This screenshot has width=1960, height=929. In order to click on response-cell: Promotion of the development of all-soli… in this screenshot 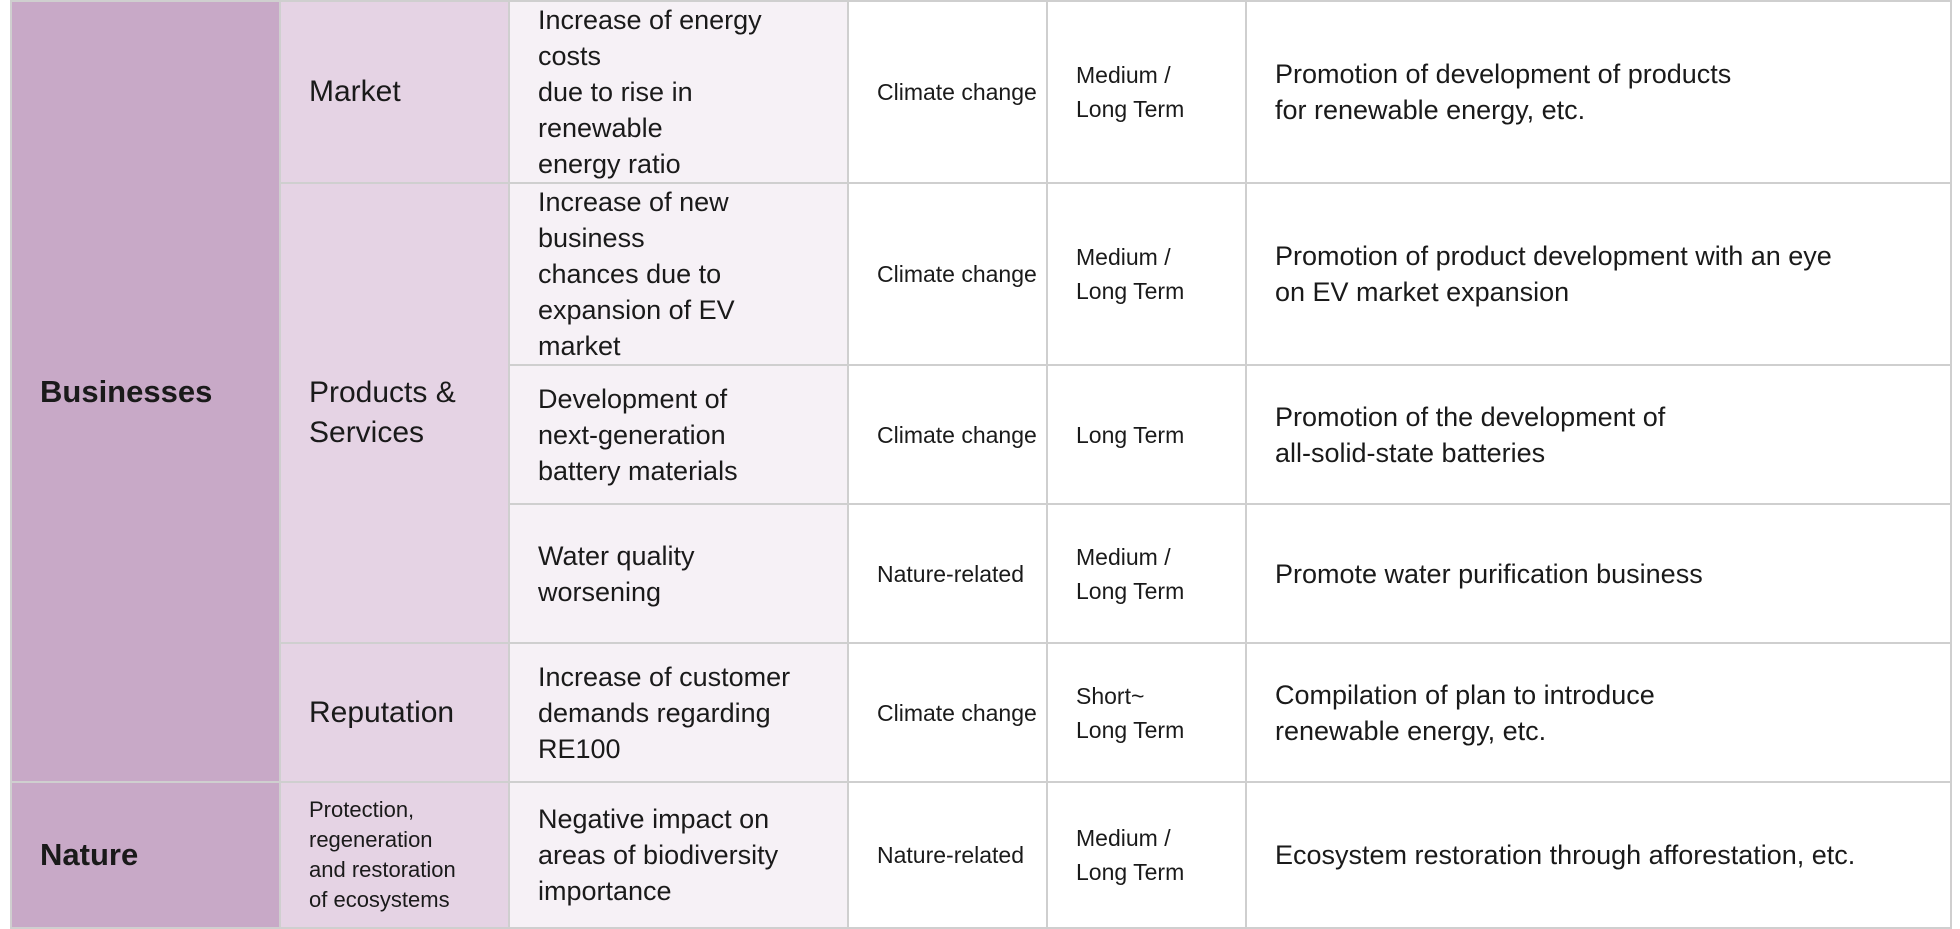, I will do `click(1598, 434)`.